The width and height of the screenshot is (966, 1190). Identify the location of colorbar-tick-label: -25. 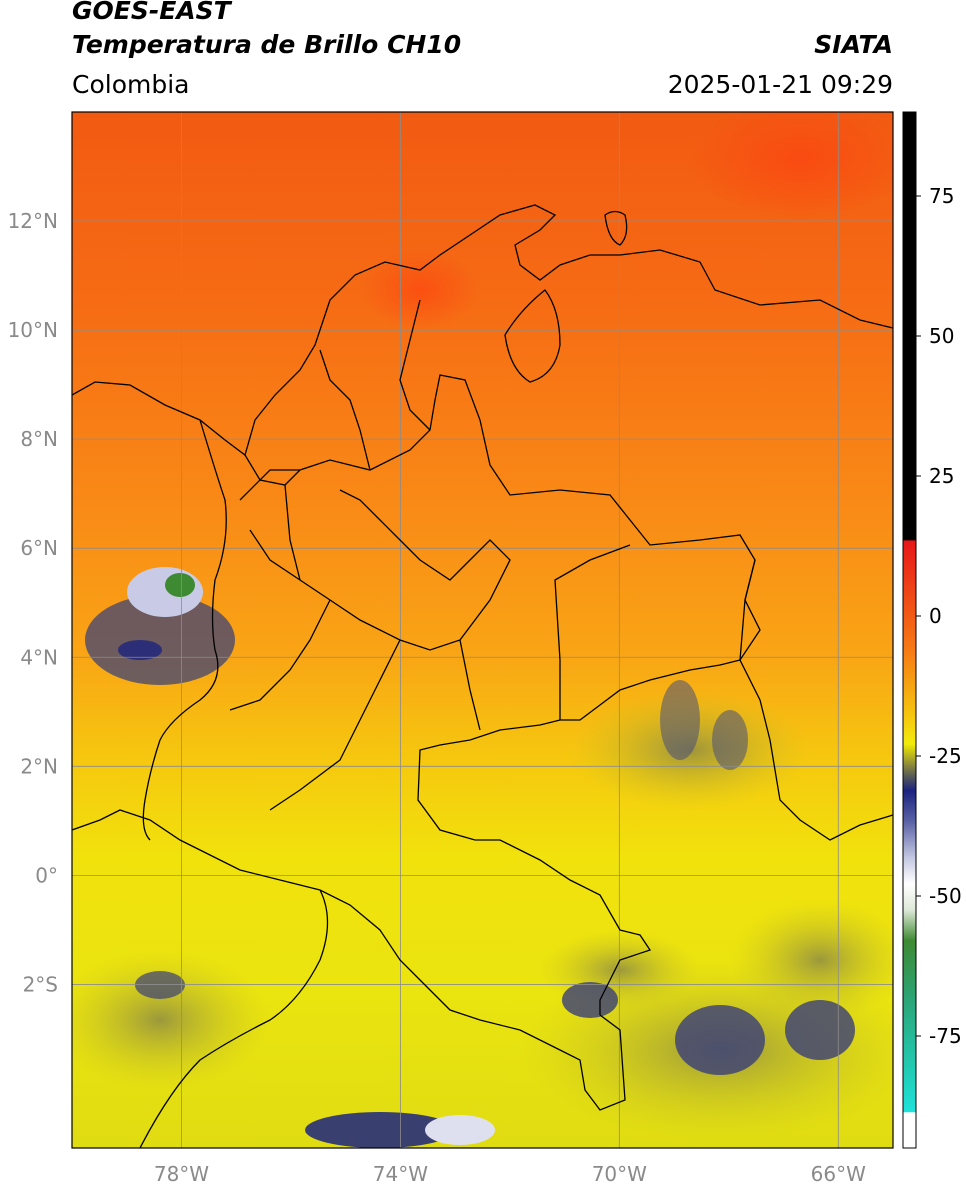
(945, 756).